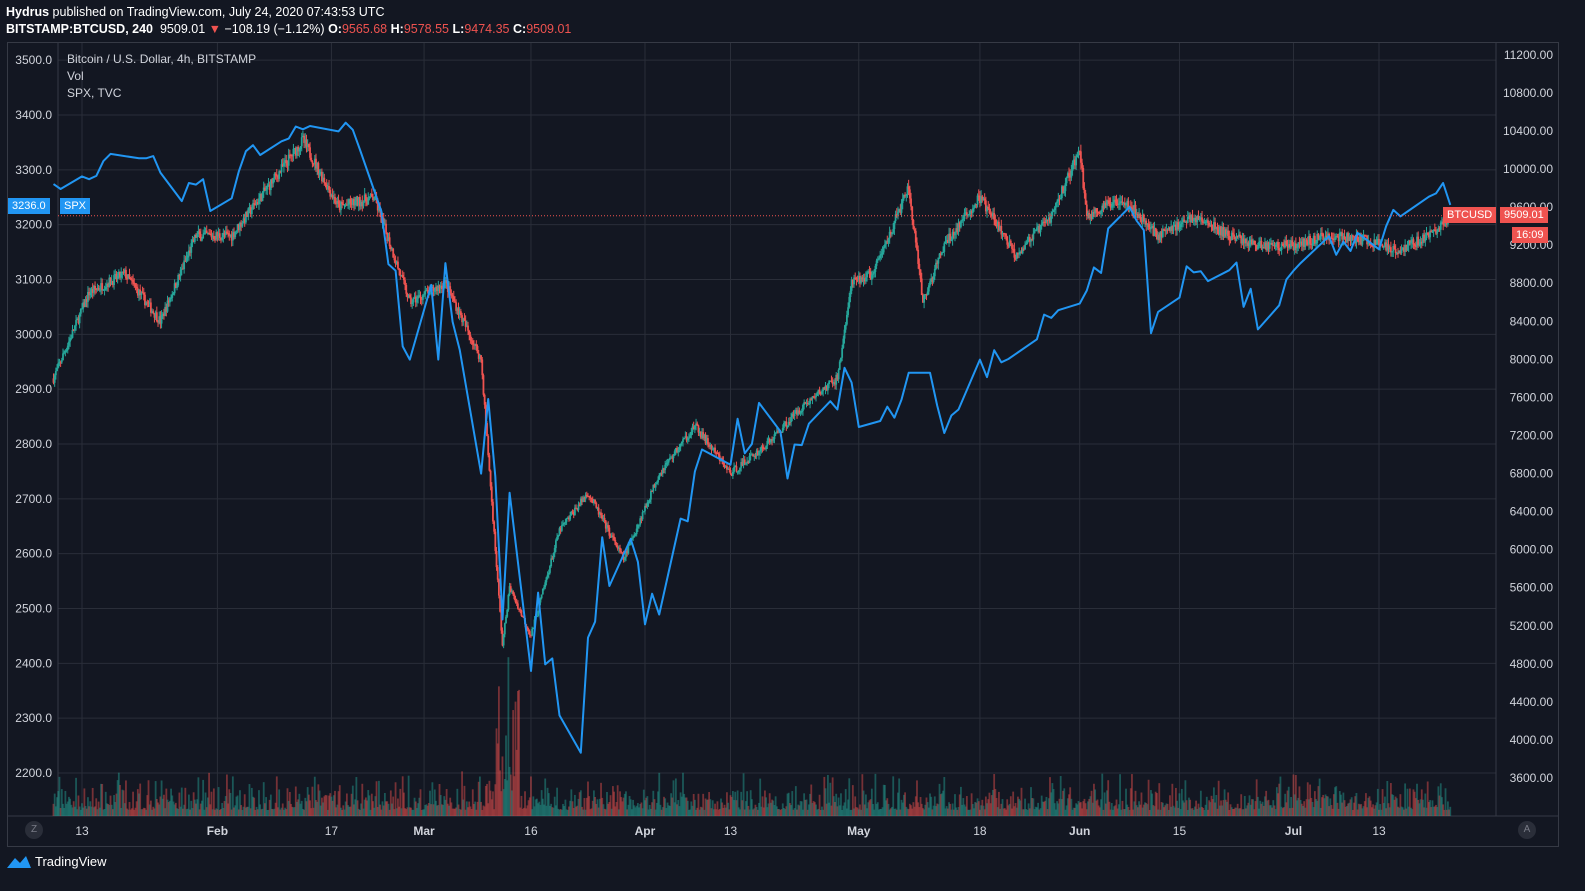 This screenshot has height=891, width=1585. What do you see at coordinates (56, 861) in the screenshot?
I see `tradingview-brand: TradingView` at bounding box center [56, 861].